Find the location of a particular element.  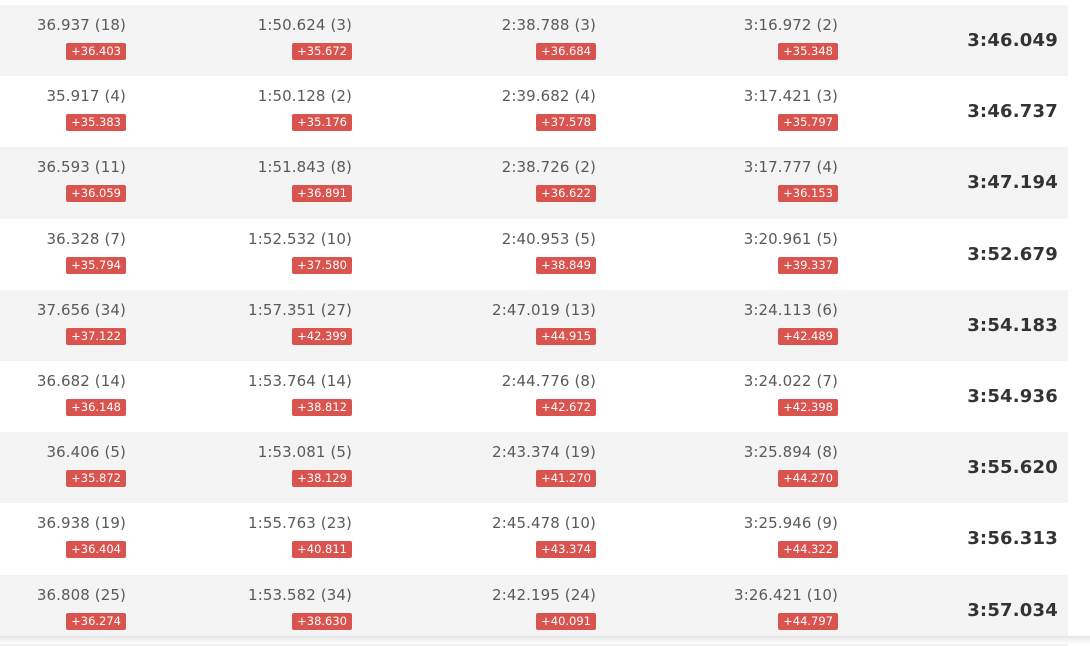

gap-badge: +35.383 is located at coordinates (96, 123).